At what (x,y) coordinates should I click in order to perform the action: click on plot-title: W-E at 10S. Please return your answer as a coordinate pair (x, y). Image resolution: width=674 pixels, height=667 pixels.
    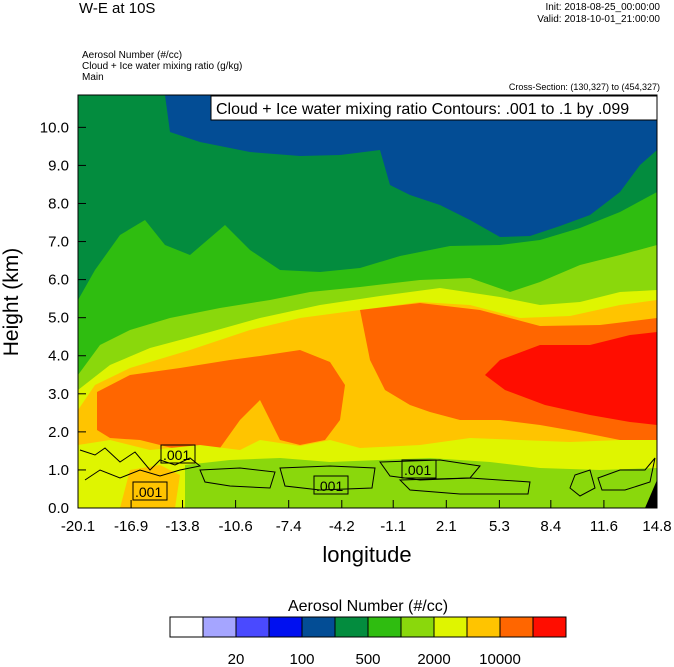
    Looking at the image, I should click on (117, 8).